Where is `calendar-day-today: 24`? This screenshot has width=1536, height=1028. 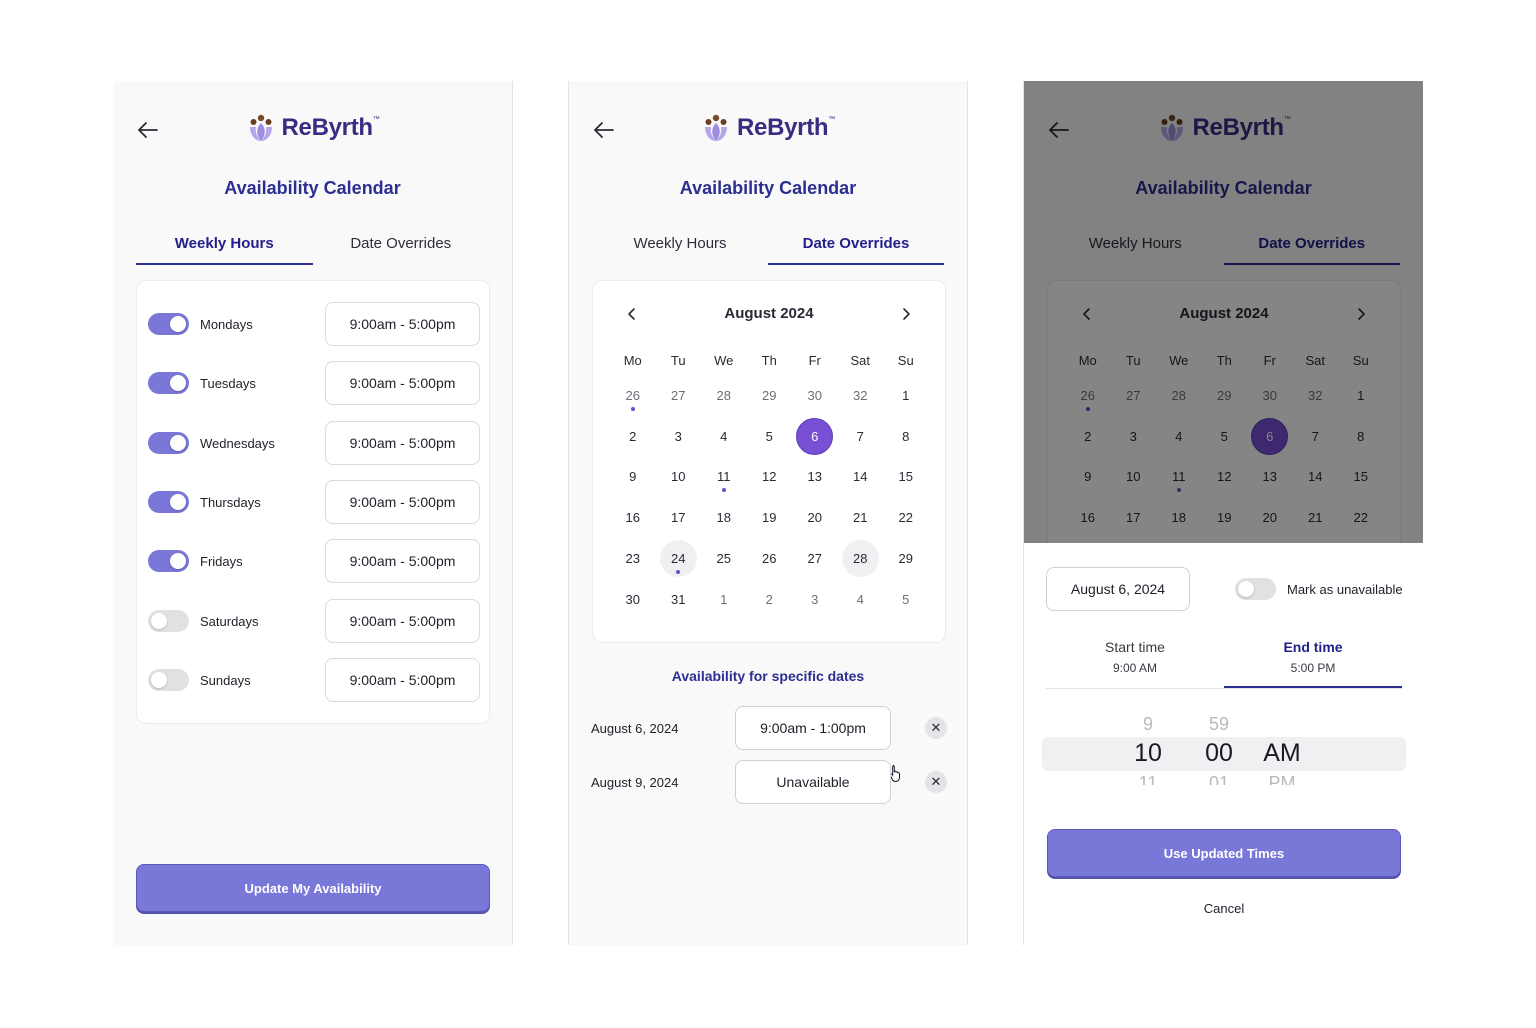
calendar-day-today: 24 is located at coordinates (679, 558).